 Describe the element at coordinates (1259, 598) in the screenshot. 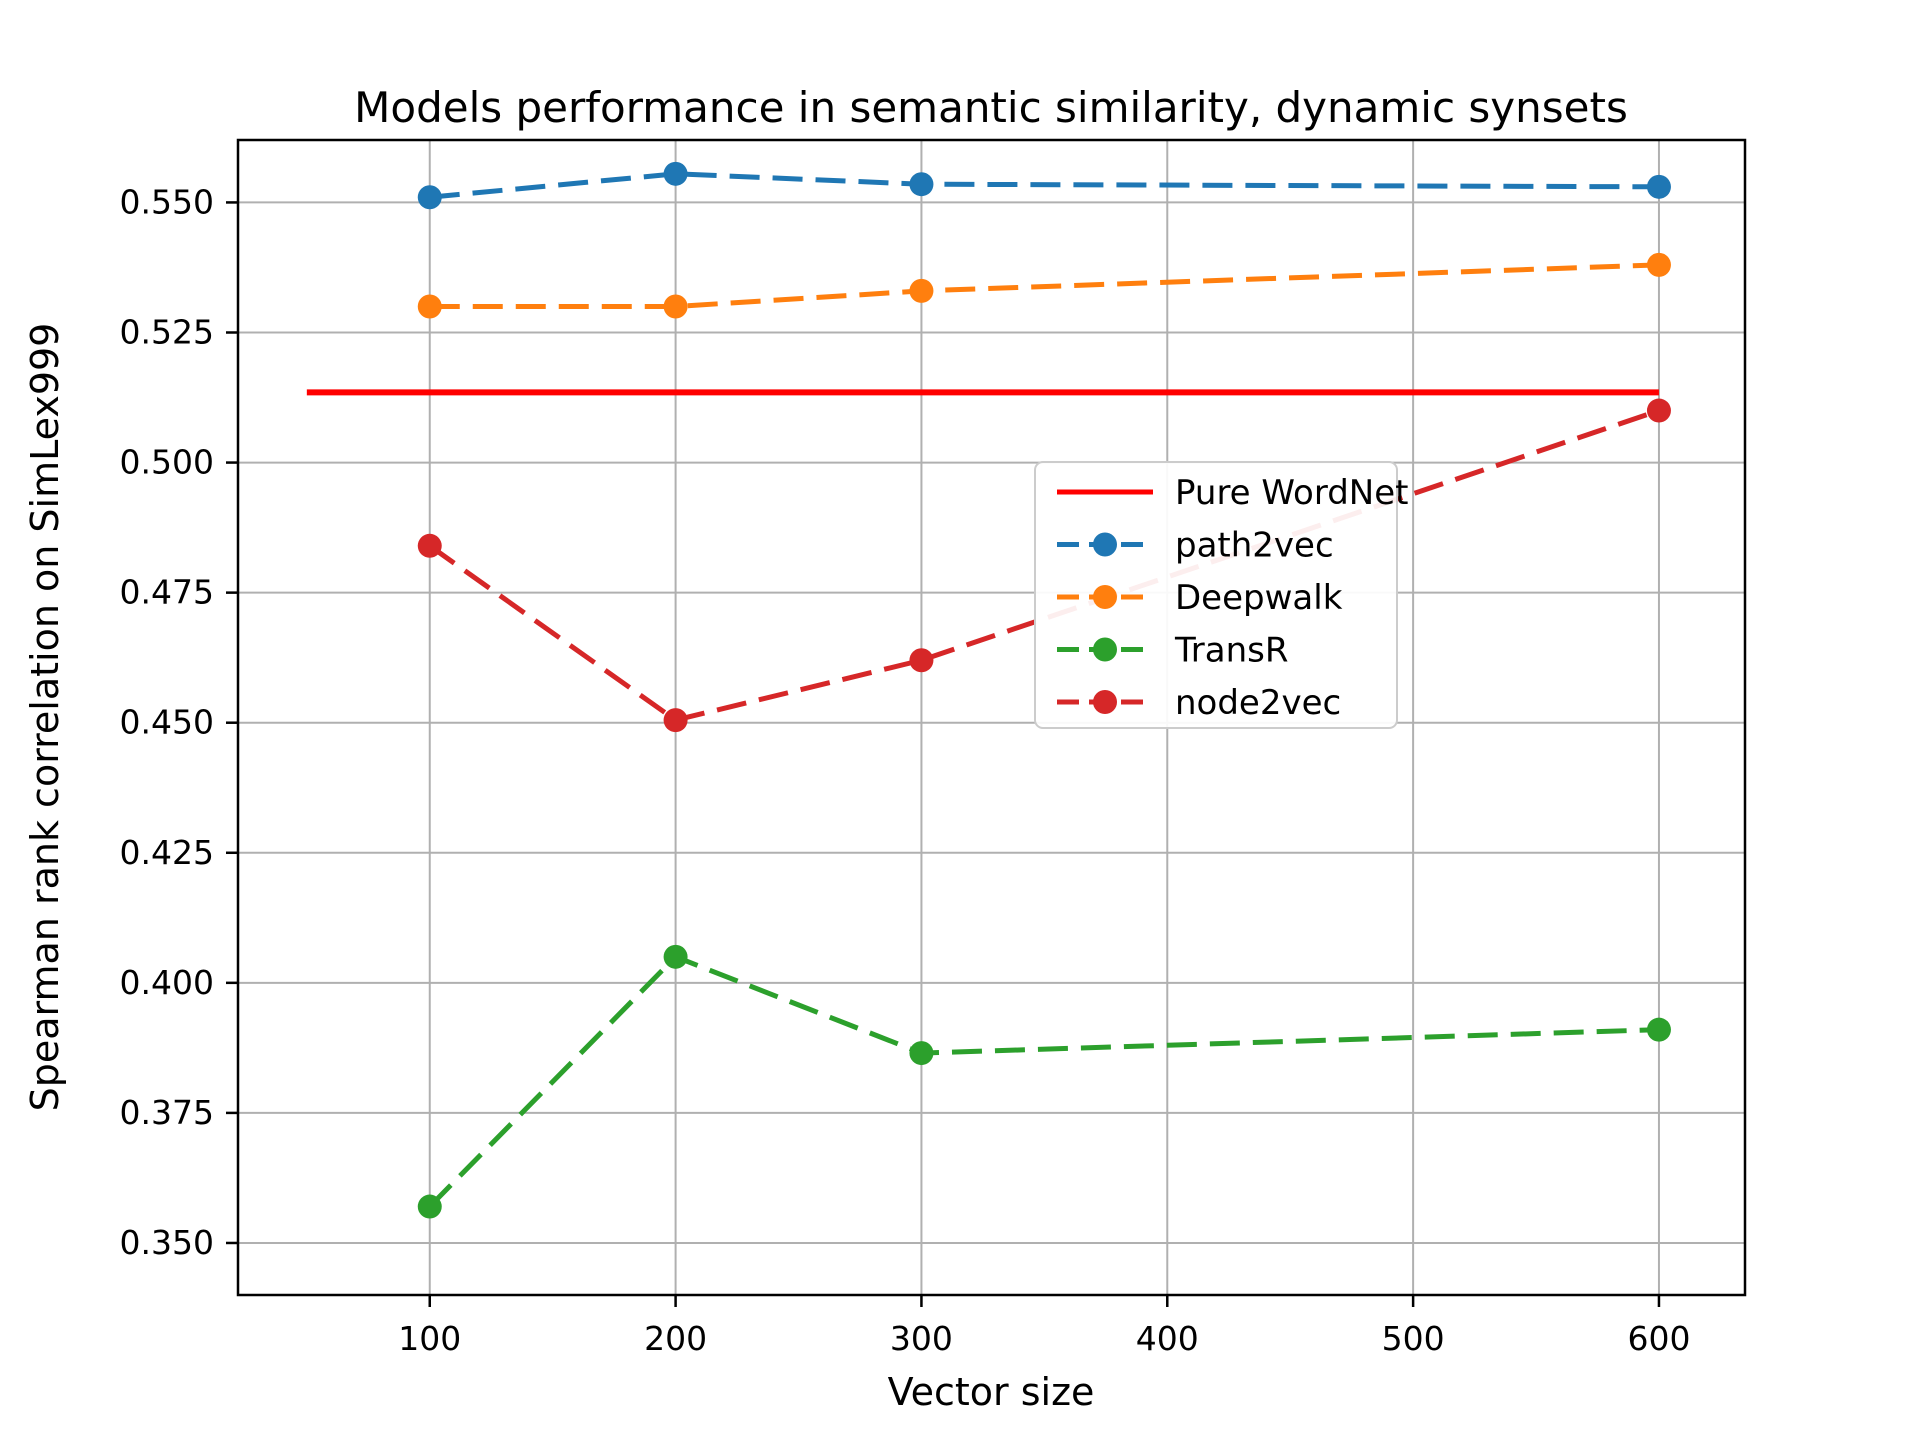

I see `legend-label: Deepwalk` at that location.